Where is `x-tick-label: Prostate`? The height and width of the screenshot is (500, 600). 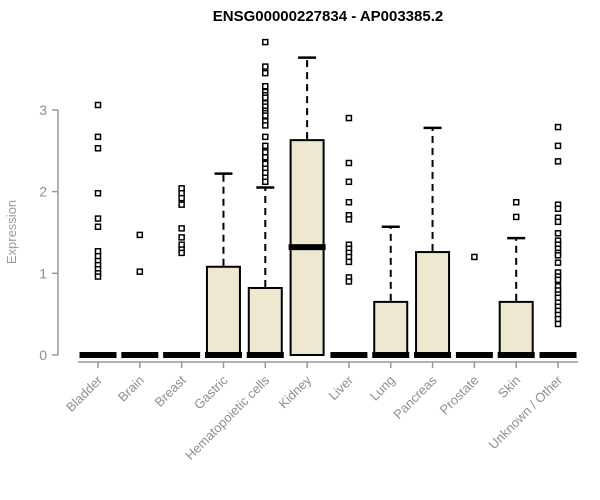
x-tick-label: Prostate is located at coordinates (459, 395).